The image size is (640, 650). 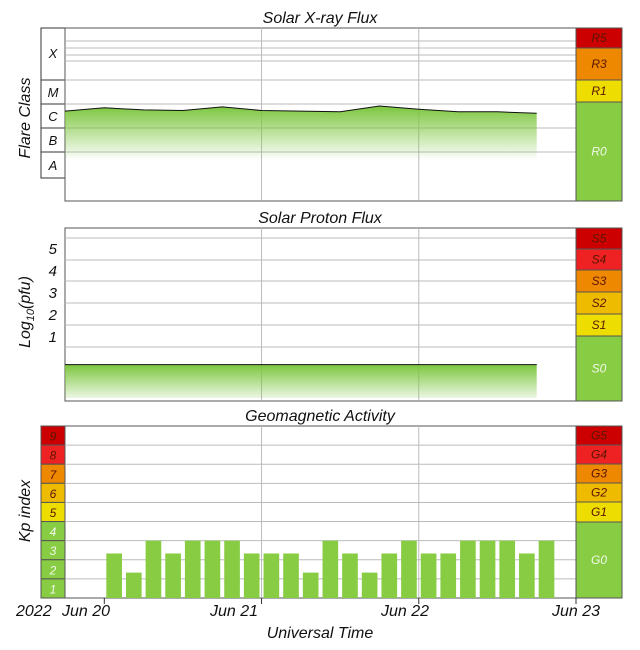 What do you see at coordinates (599, 436) in the screenshot?
I see `kp-scale-label: G5` at bounding box center [599, 436].